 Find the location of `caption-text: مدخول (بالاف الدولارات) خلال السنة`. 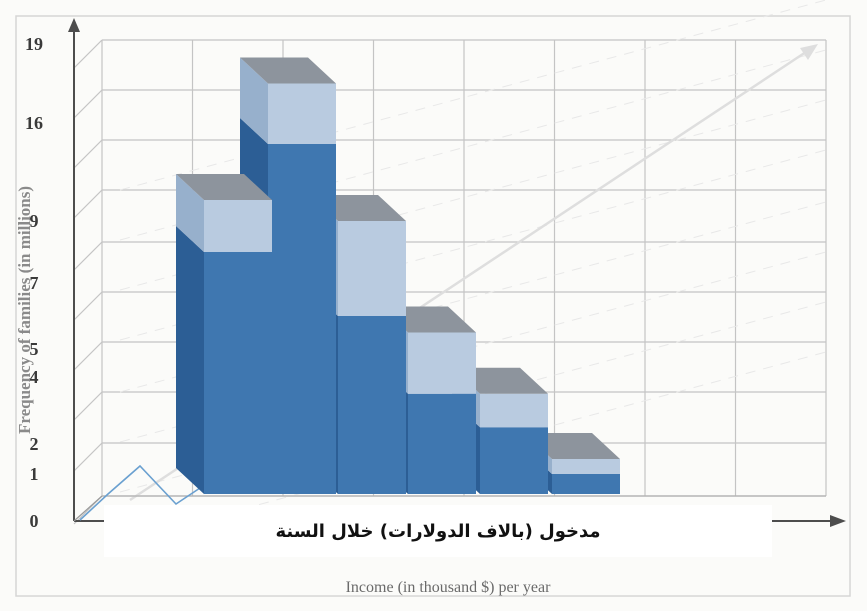

caption-text: مدخول (بالاف الدولارات) خلال السنة is located at coordinates (438, 531).